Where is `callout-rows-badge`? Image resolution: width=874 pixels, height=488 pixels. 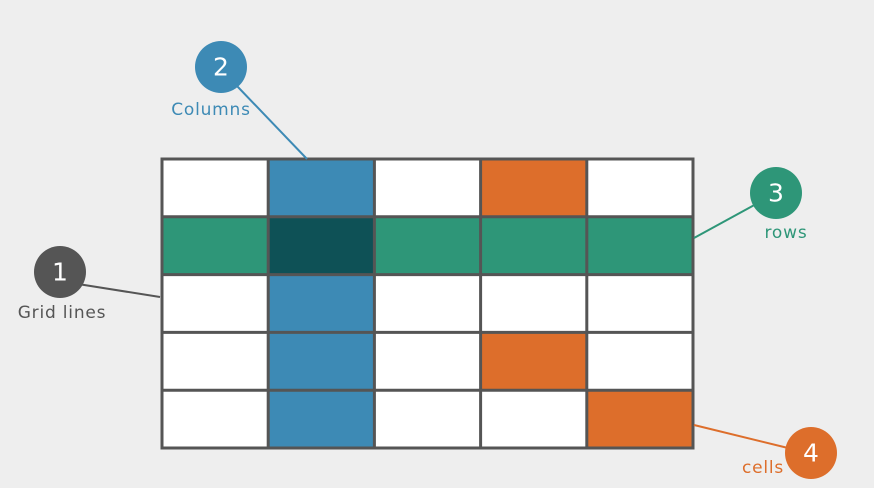
callout-rows-badge is located at coordinates (776, 193).